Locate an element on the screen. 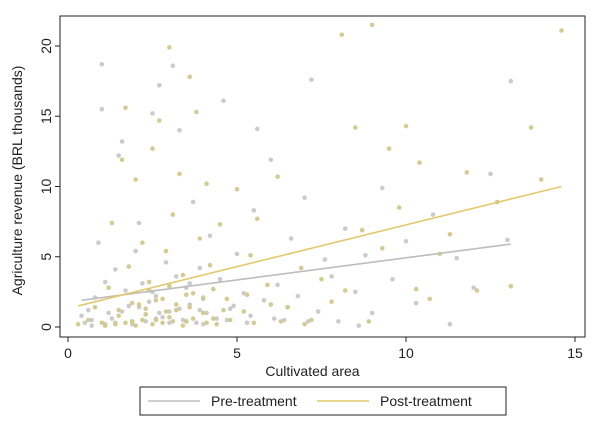 The image size is (600, 441). pre-treatment-fit-line is located at coordinates (296, 272).